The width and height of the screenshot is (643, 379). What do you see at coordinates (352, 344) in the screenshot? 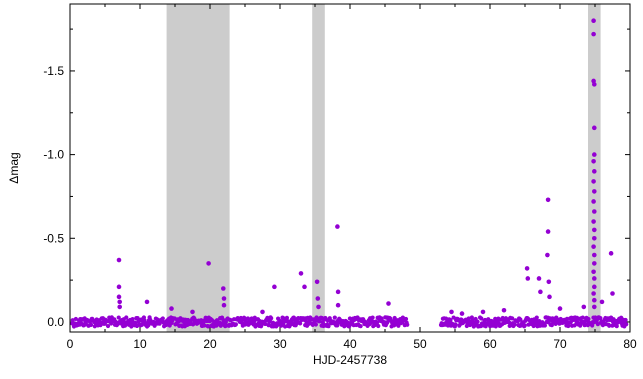
I see `x-tick-labels: 0 10 20 30 40 50 60 70 80` at bounding box center [352, 344].